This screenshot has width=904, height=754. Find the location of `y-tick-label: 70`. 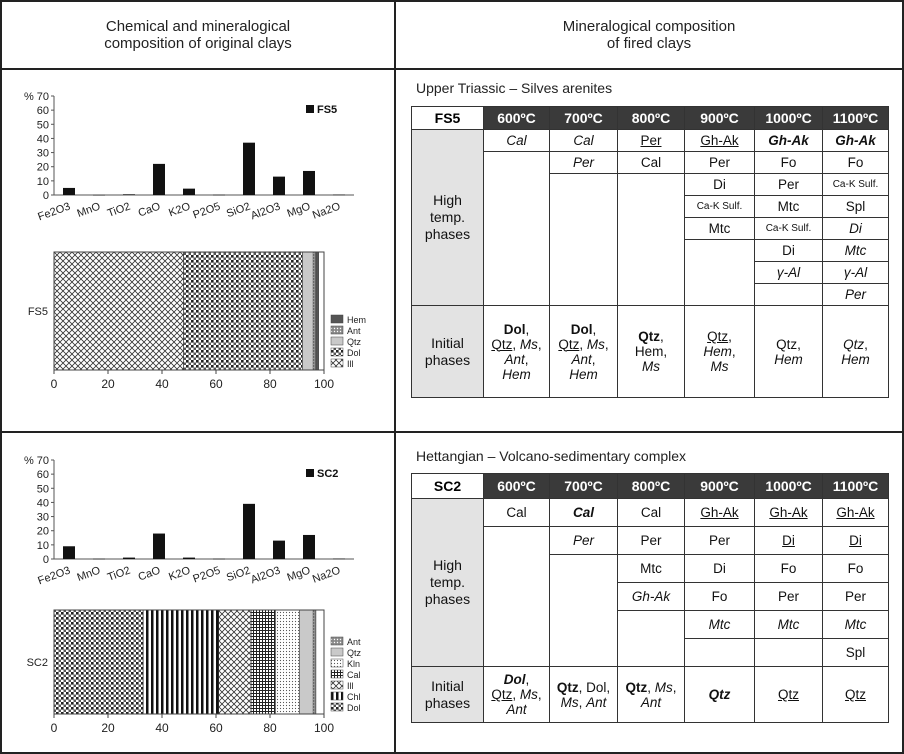

y-tick-label: 70 is located at coordinates (43, 461).